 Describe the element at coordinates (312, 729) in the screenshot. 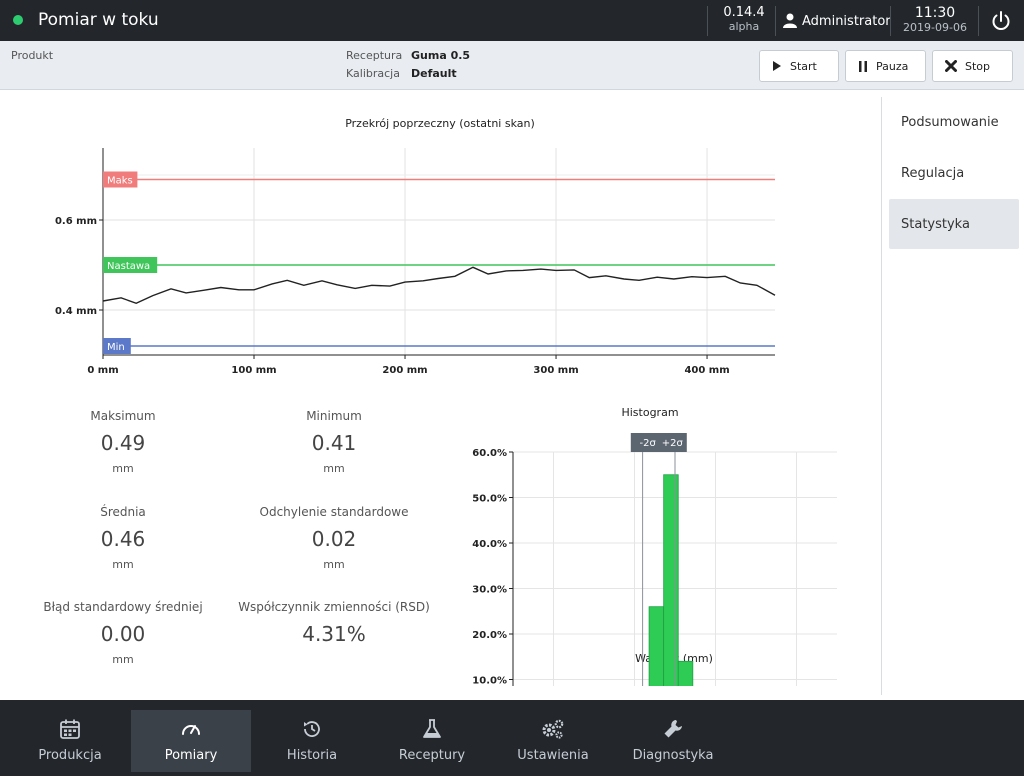

I see `history-icon` at that location.